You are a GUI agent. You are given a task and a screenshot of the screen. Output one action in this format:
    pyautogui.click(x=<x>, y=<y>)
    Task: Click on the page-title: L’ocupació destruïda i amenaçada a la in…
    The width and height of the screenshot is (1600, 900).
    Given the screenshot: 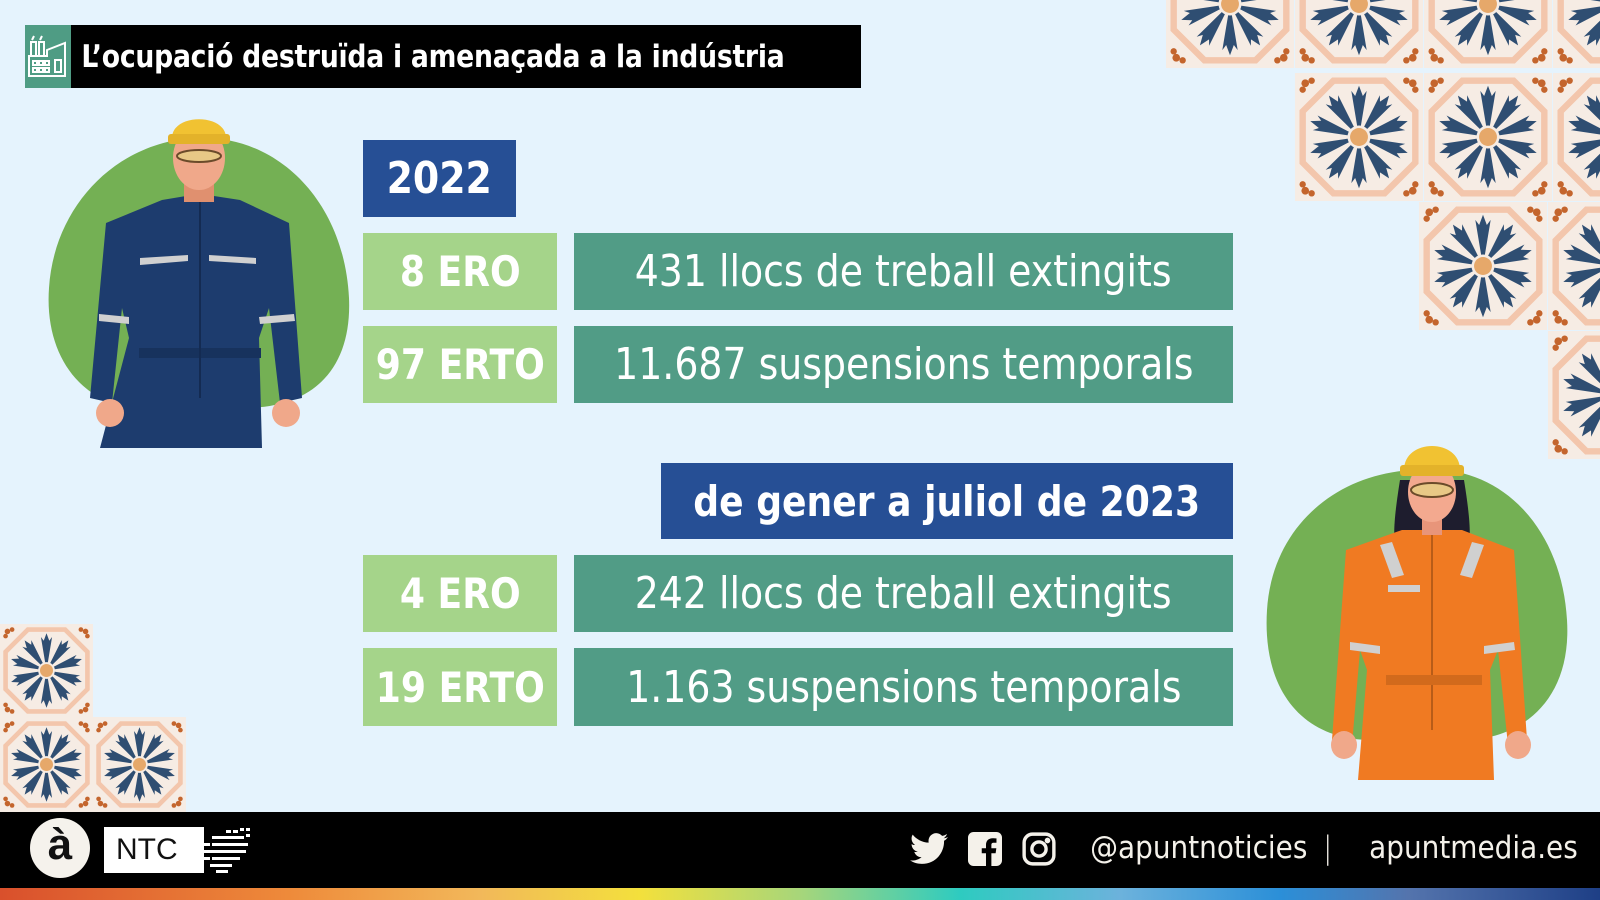 What is the action you would take?
    pyautogui.click(x=433, y=56)
    